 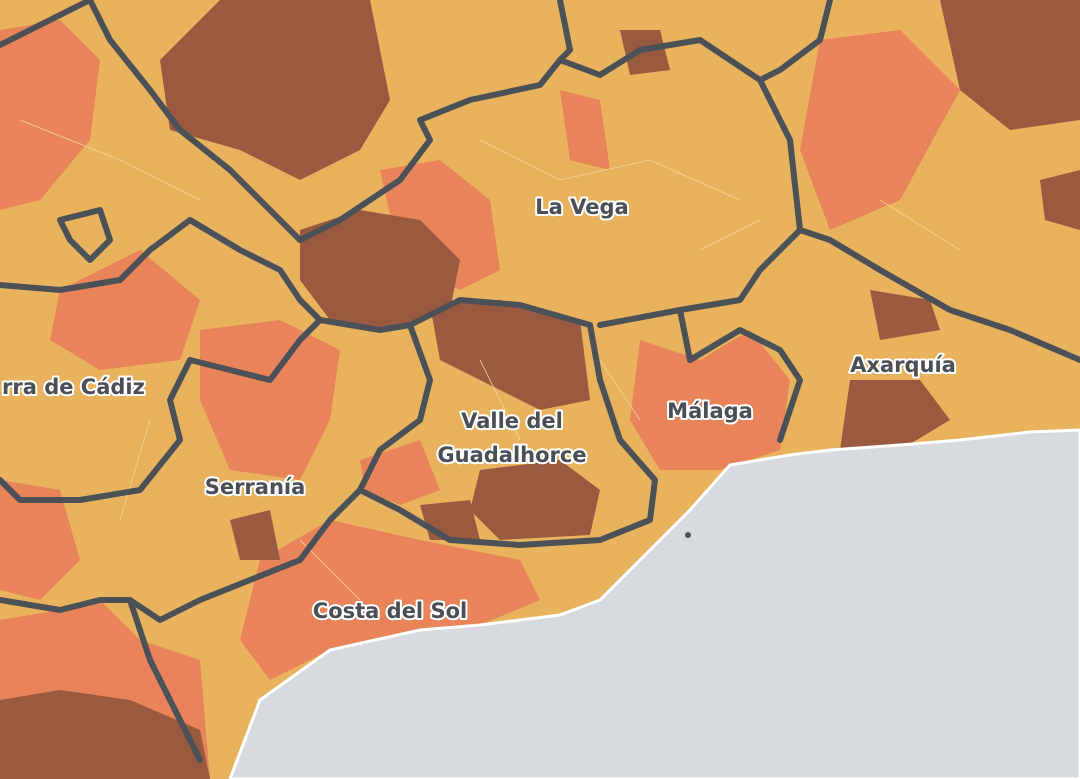 What do you see at coordinates (512, 421) in the screenshot?
I see `region-label: Valle del` at bounding box center [512, 421].